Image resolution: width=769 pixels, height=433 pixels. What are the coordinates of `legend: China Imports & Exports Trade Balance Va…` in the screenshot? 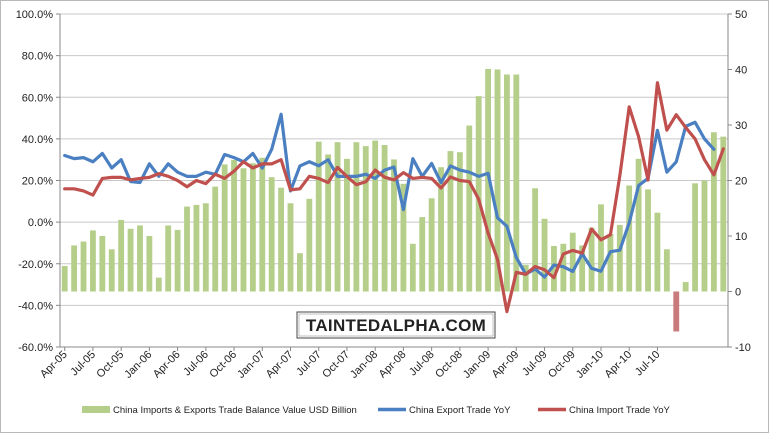 It's located at (376, 410).